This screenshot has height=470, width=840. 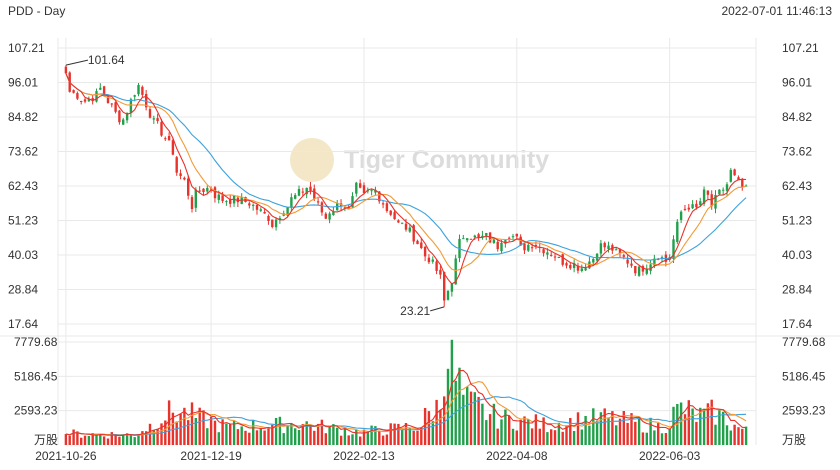 I want to click on x-tick-label: 2022-06-03, so click(x=670, y=456).